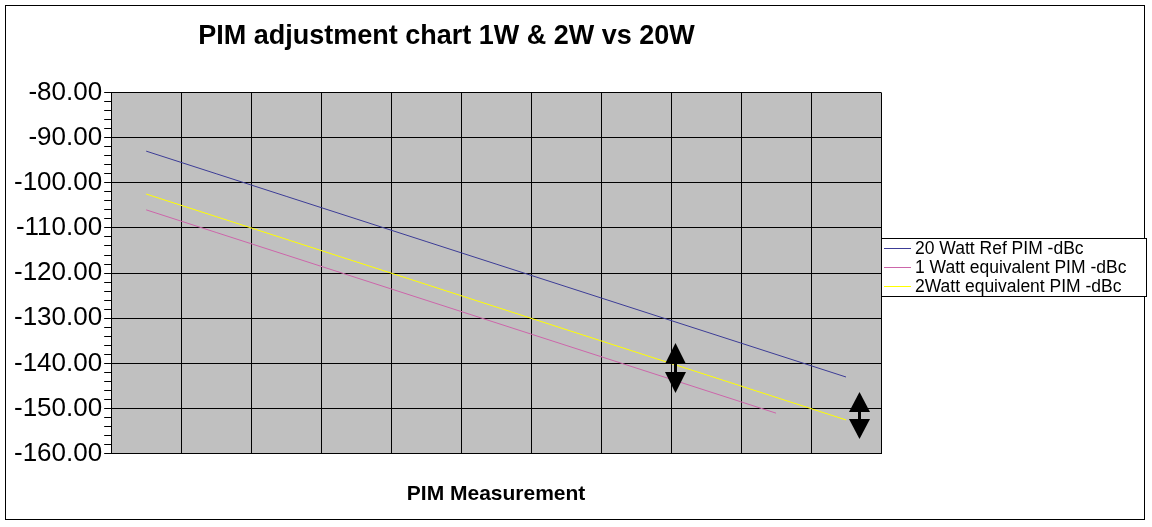  What do you see at coordinates (58, 451) in the screenshot?
I see `y-tick-label: -160.00` at bounding box center [58, 451].